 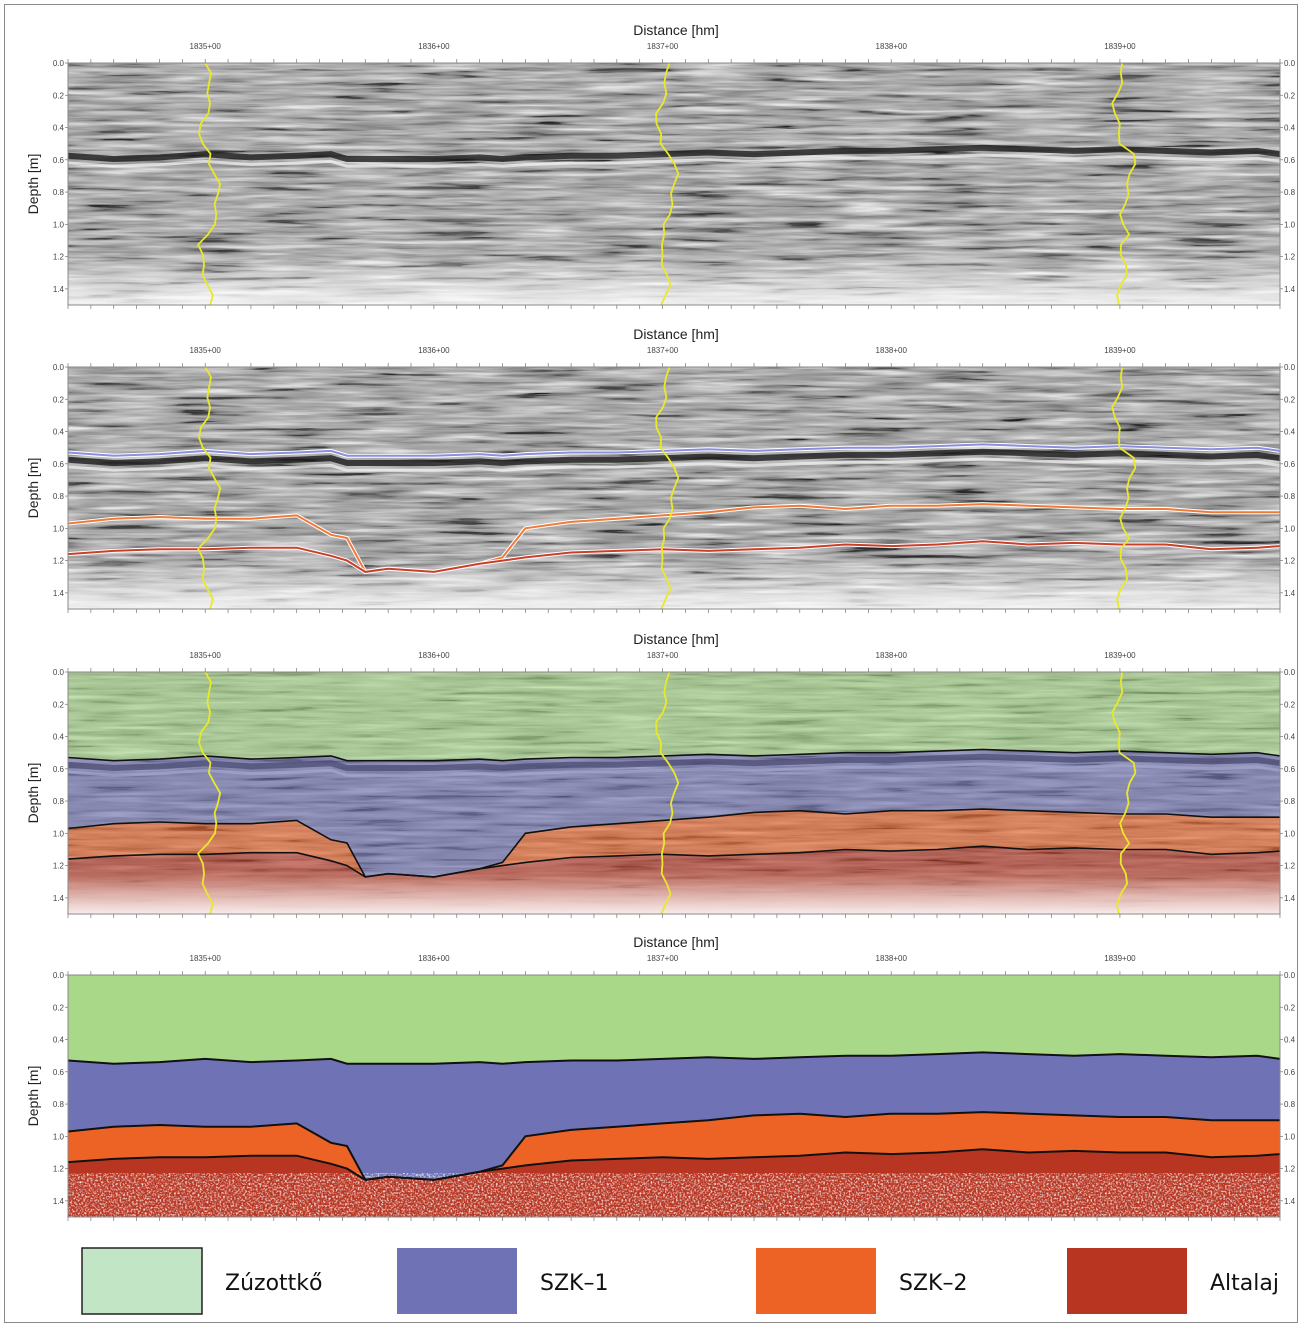 I want to click on legend-label: SZK–1, so click(x=574, y=1283).